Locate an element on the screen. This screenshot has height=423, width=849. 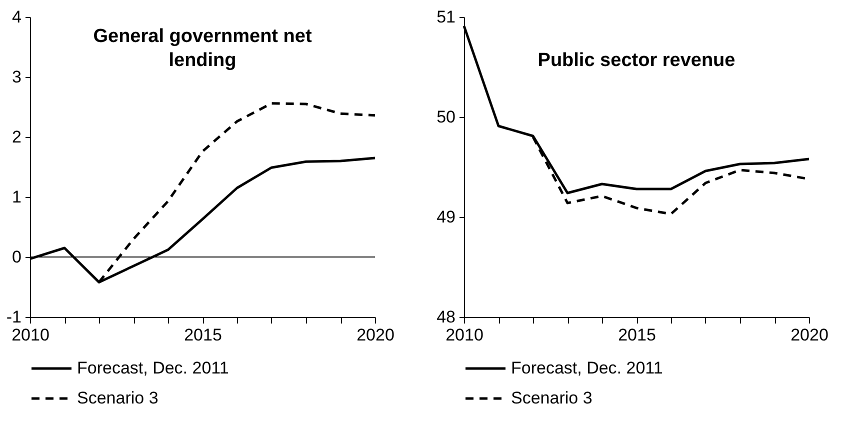
text: General government net lending is located at coordinates (202, 48).